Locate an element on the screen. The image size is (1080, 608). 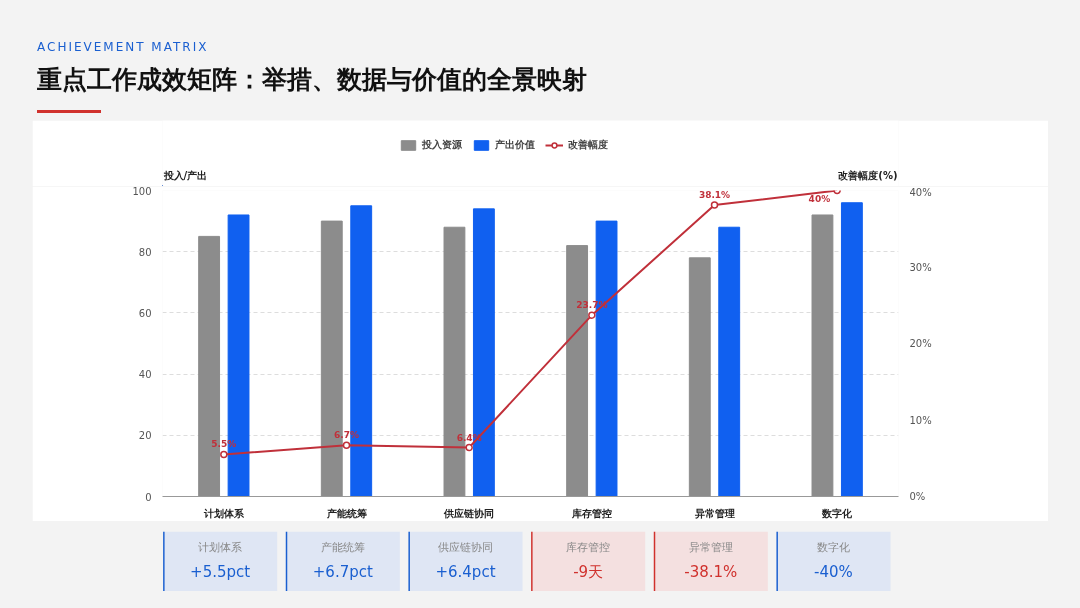
text: +6.4pct is located at coordinates (465, 572).